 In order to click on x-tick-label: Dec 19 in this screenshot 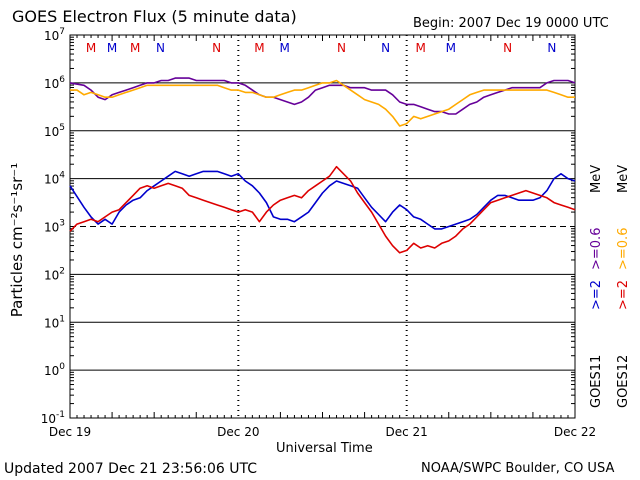, I will do `click(70, 432)`.